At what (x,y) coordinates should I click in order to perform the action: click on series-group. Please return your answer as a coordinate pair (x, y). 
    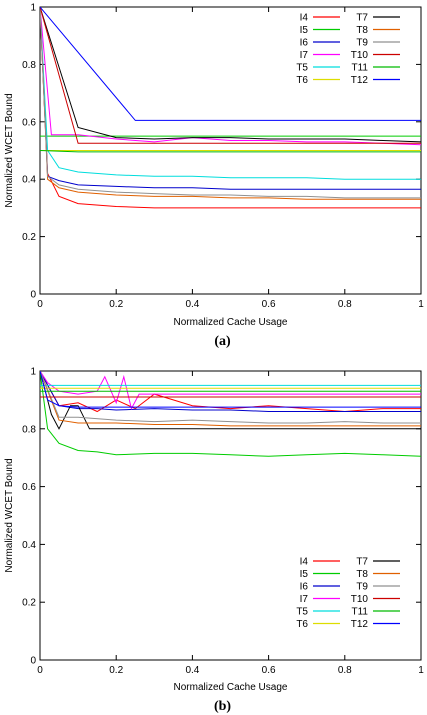
    Looking at the image, I should click on (230, 414).